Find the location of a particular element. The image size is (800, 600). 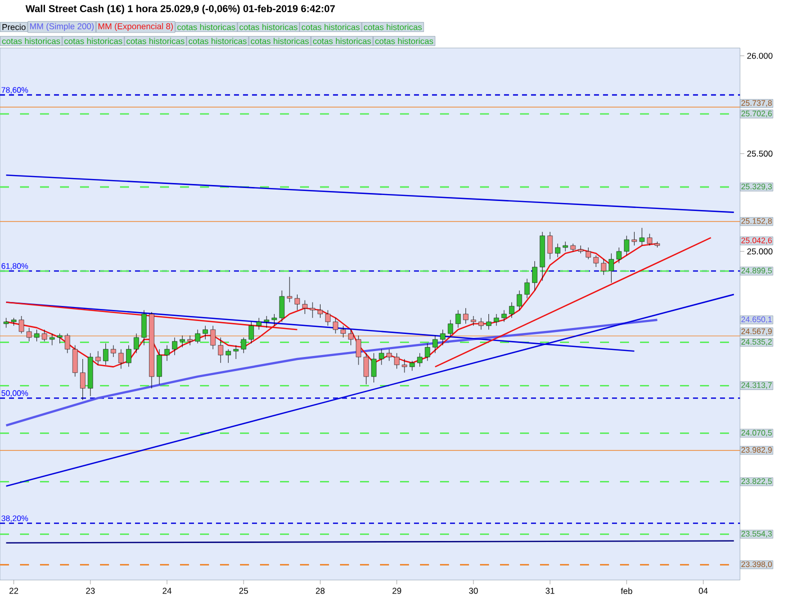

text: 25.042,6 is located at coordinates (756, 241).